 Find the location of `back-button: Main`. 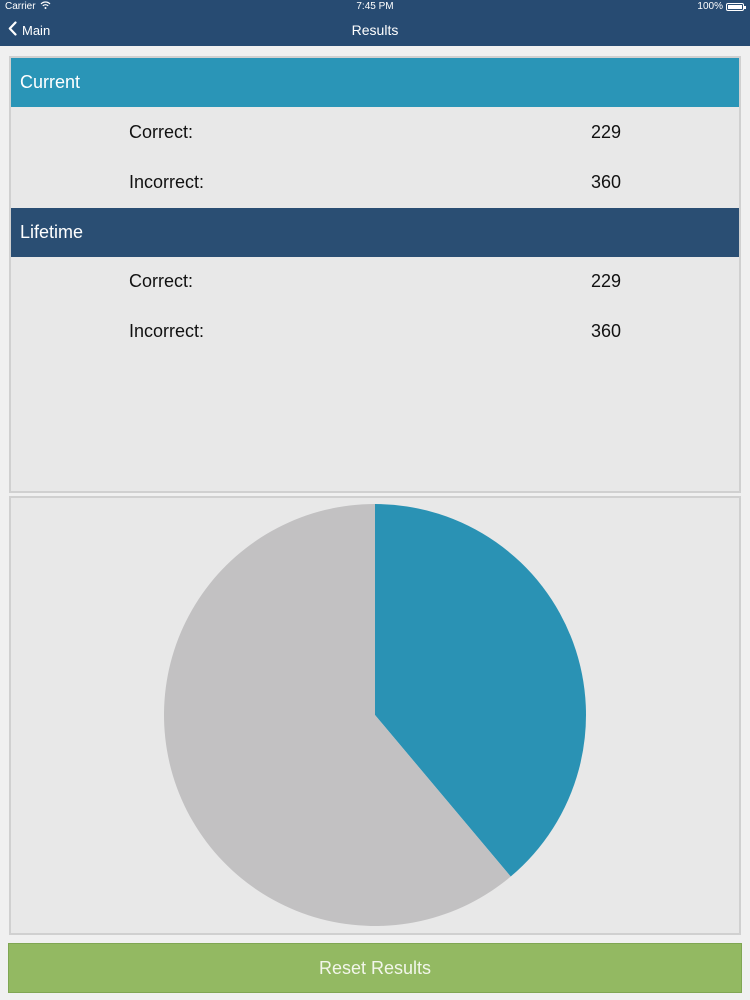

back-button: Main is located at coordinates (29, 30).